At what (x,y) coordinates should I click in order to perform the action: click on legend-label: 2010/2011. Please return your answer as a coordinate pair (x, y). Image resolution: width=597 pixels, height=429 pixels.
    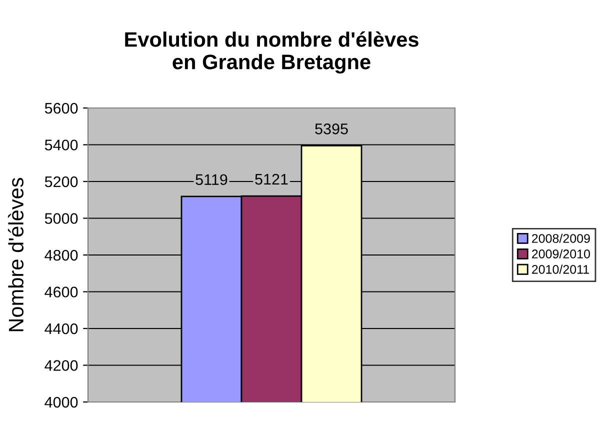
    Looking at the image, I should click on (560, 269).